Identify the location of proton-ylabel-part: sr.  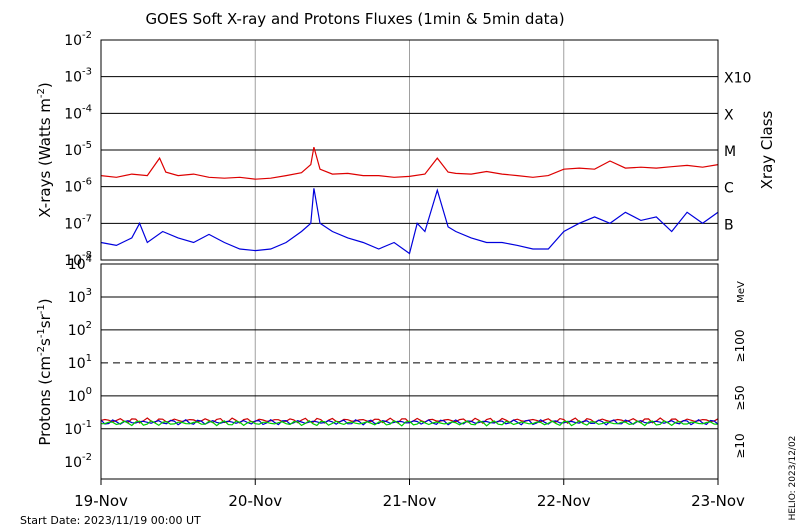
(45, 320).